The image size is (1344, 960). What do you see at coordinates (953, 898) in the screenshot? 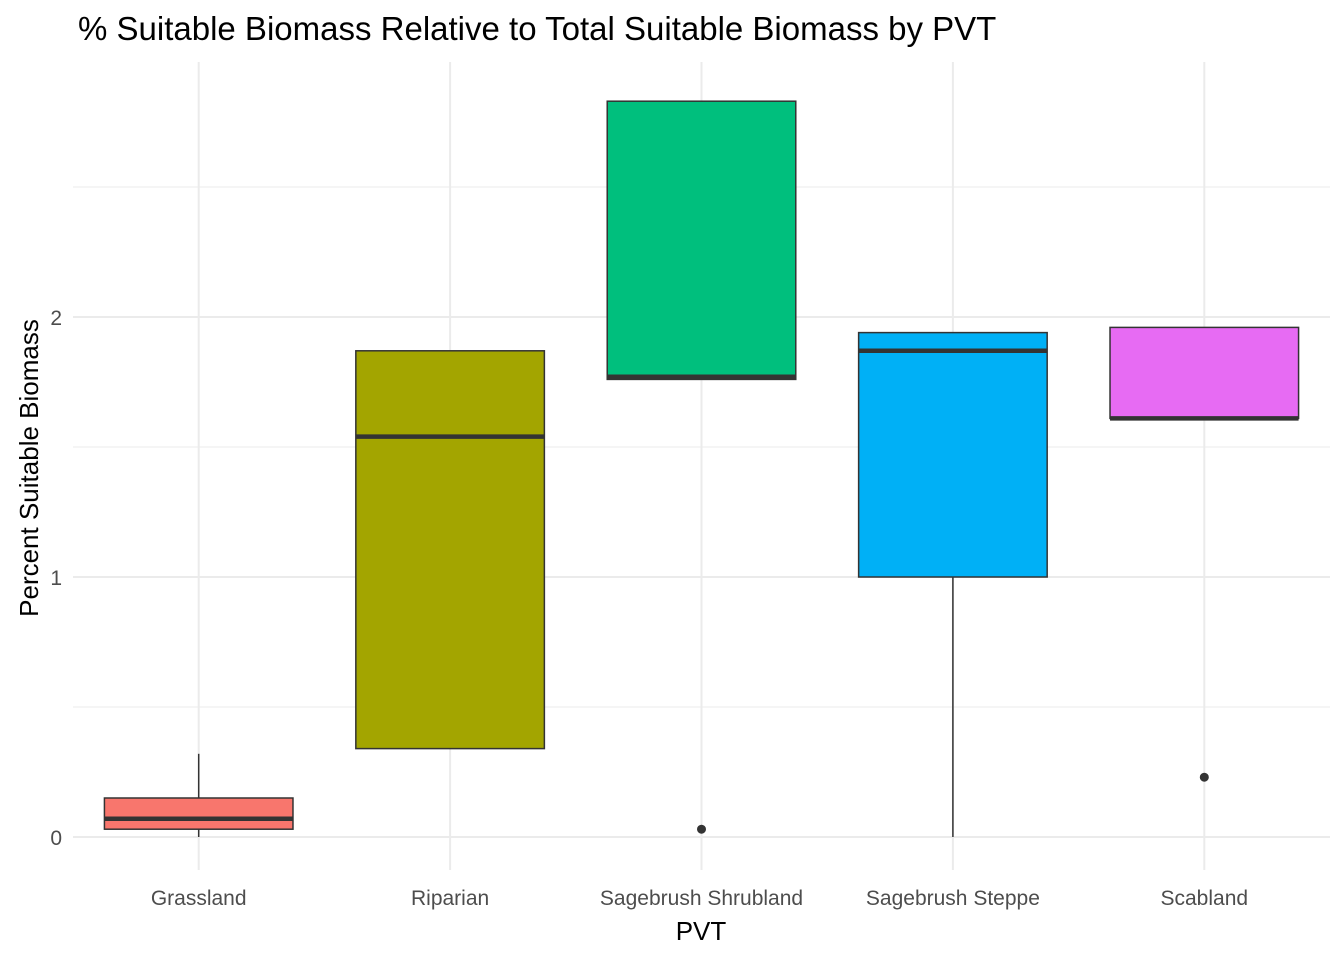
I see `x-tick-label: Sagebrush Steppe` at bounding box center [953, 898].